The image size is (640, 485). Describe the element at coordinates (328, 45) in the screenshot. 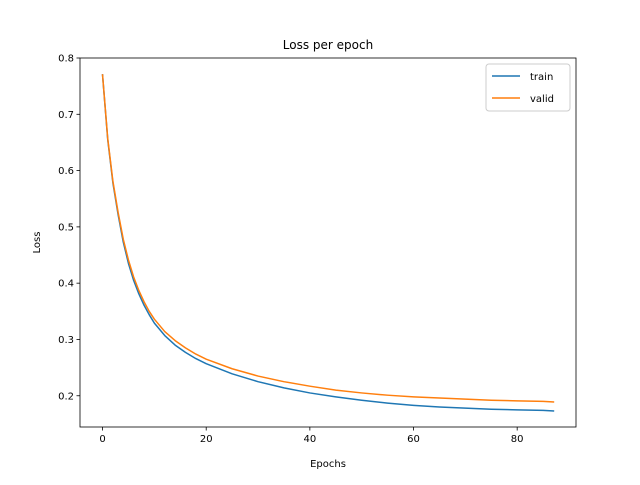

I see `chart-title: Loss per epoch` at that location.